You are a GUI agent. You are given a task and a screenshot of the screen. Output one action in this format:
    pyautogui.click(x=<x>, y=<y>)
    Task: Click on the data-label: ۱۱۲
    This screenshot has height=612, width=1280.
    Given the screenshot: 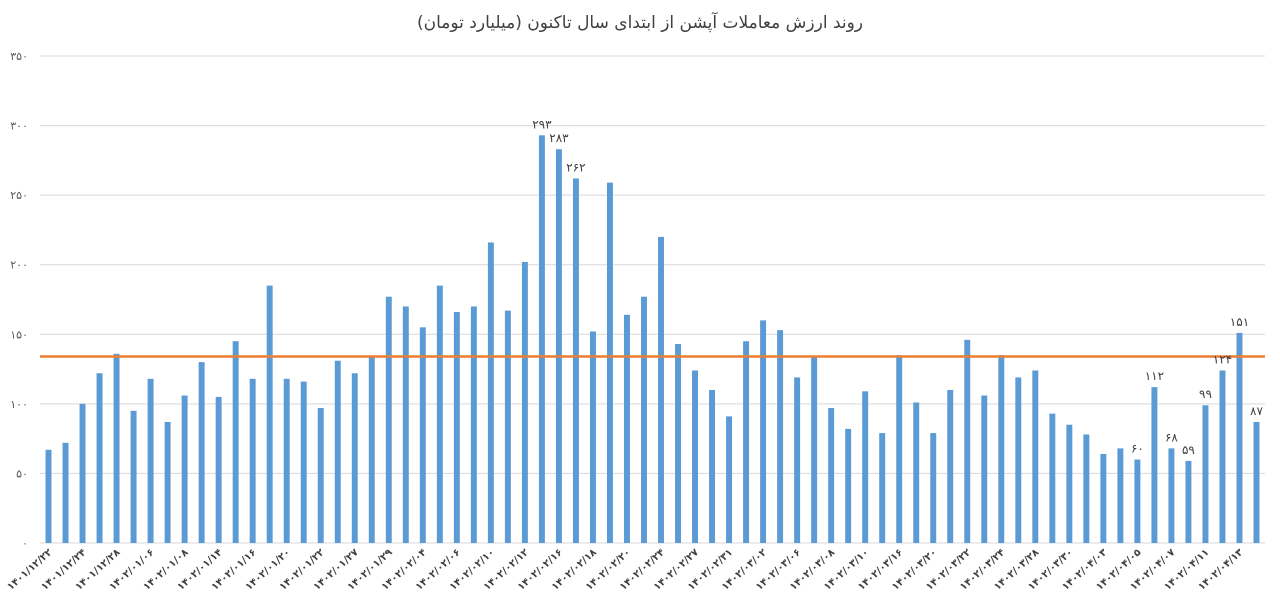 What is the action you would take?
    pyautogui.click(x=1154, y=376)
    